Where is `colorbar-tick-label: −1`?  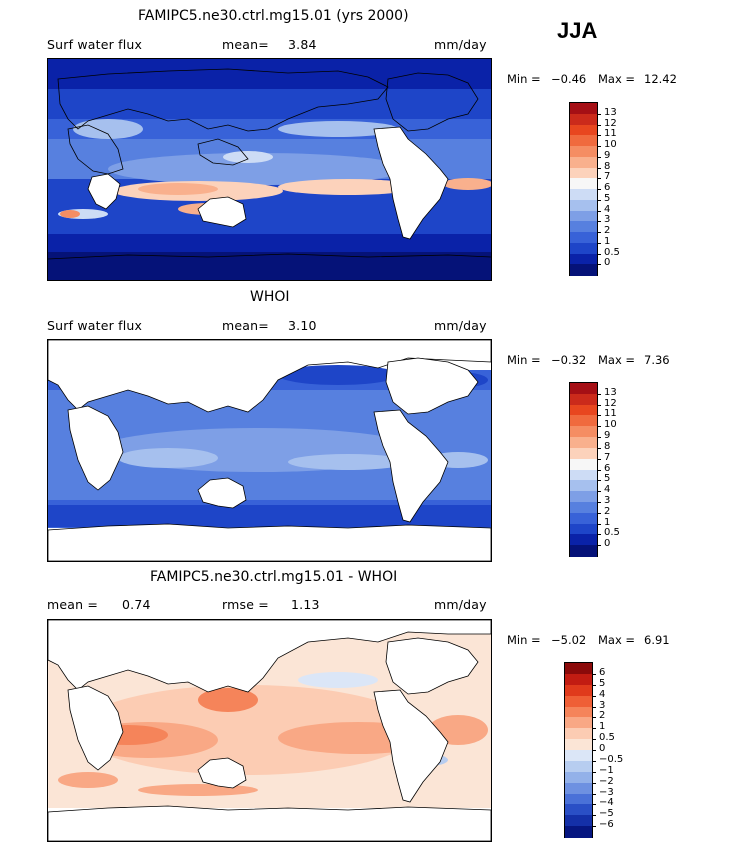 colorbar-tick-label: −1 is located at coordinates (606, 770).